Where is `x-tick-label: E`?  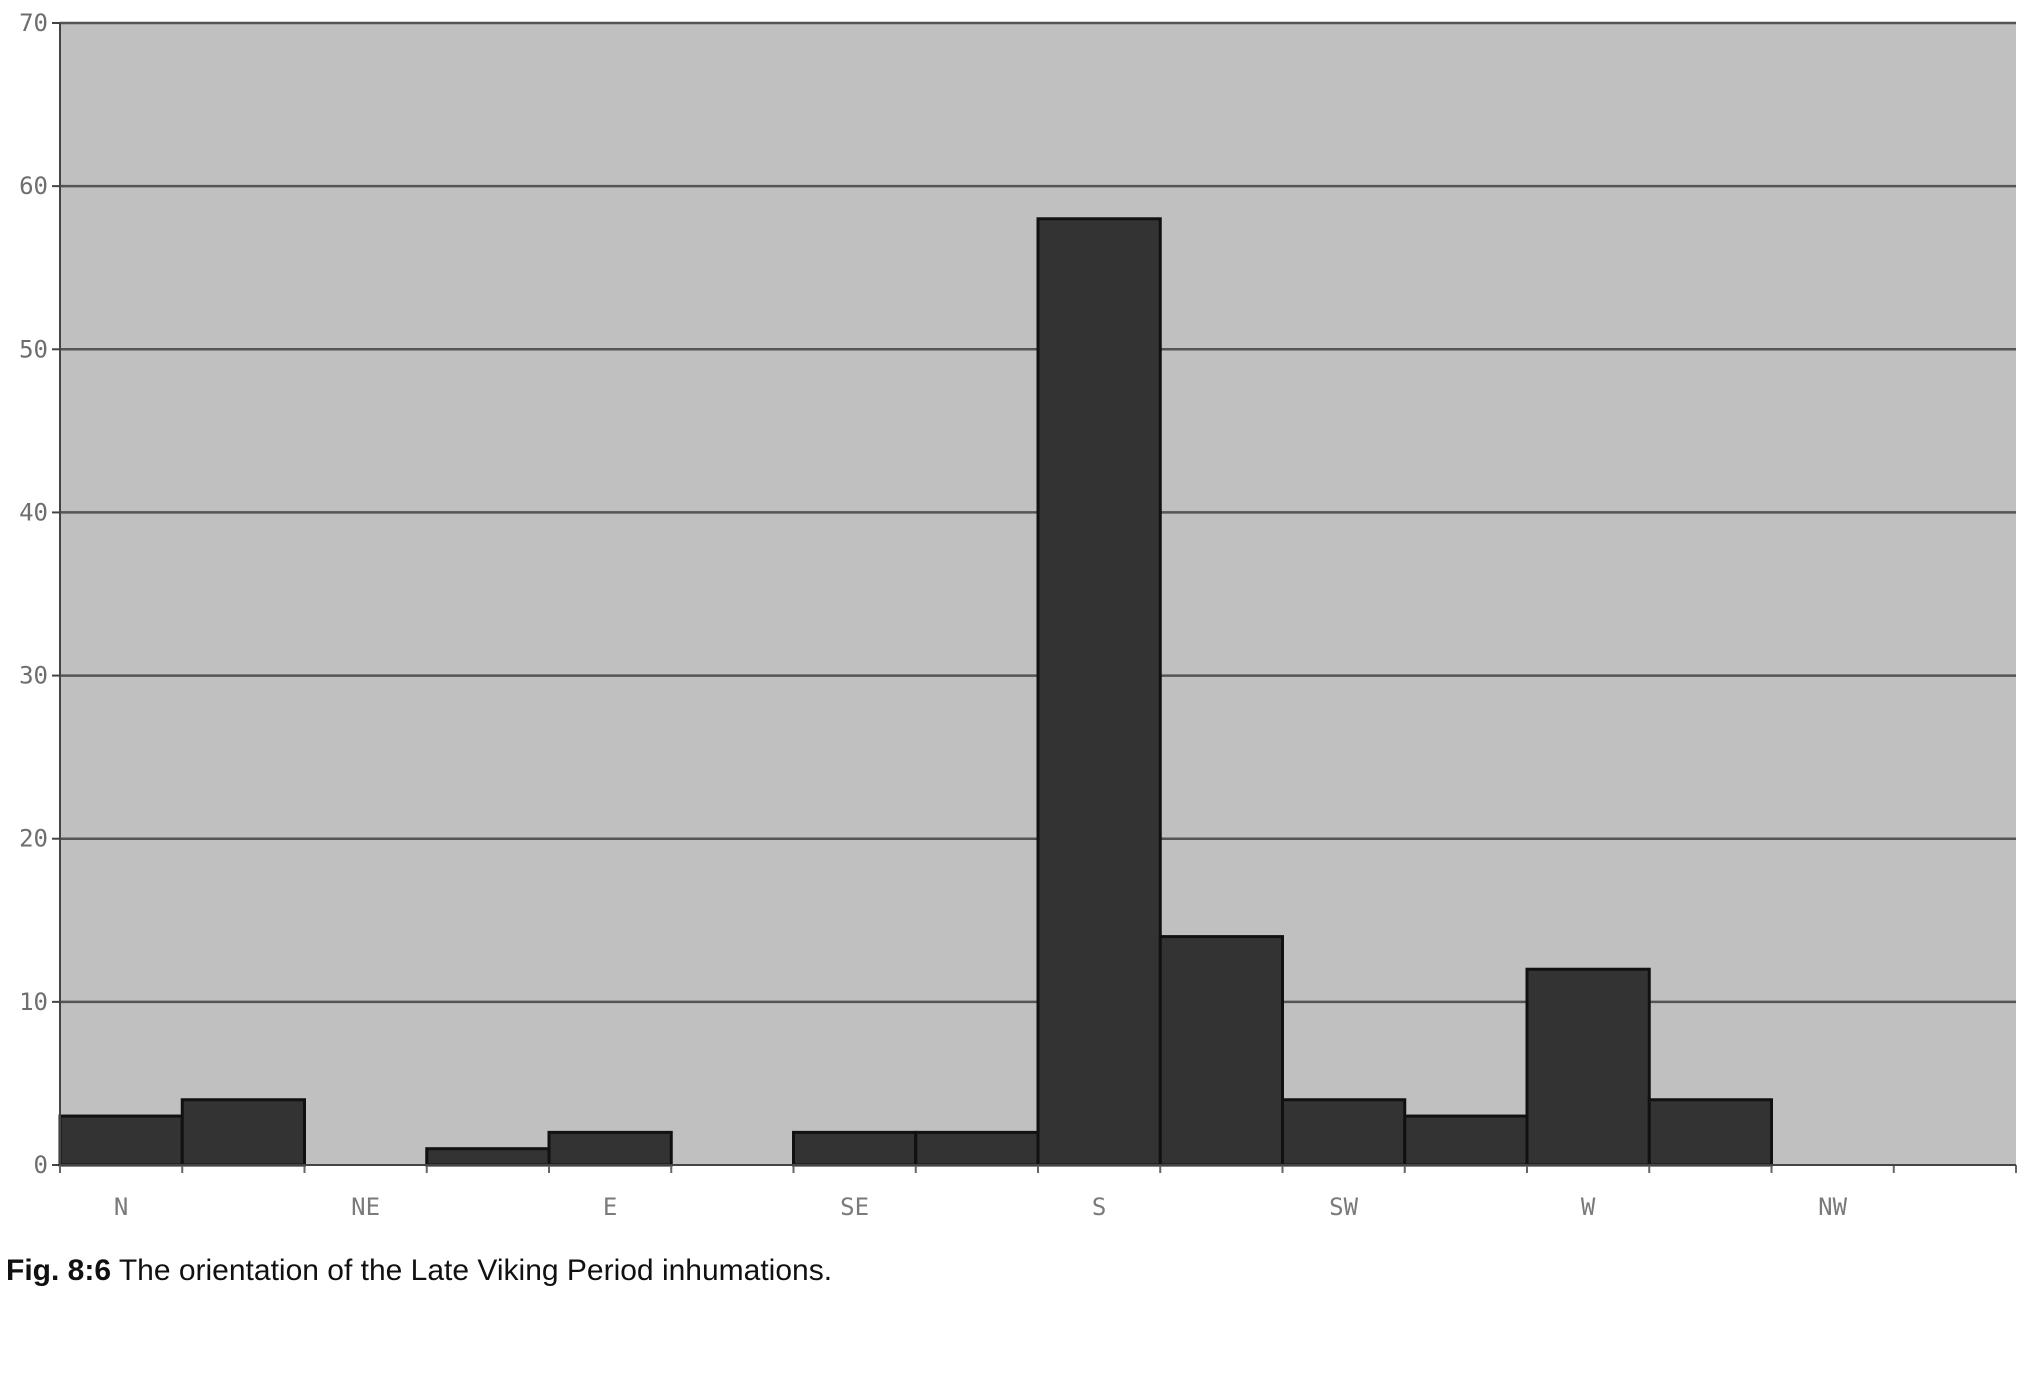 x-tick-label: E is located at coordinates (610, 1207).